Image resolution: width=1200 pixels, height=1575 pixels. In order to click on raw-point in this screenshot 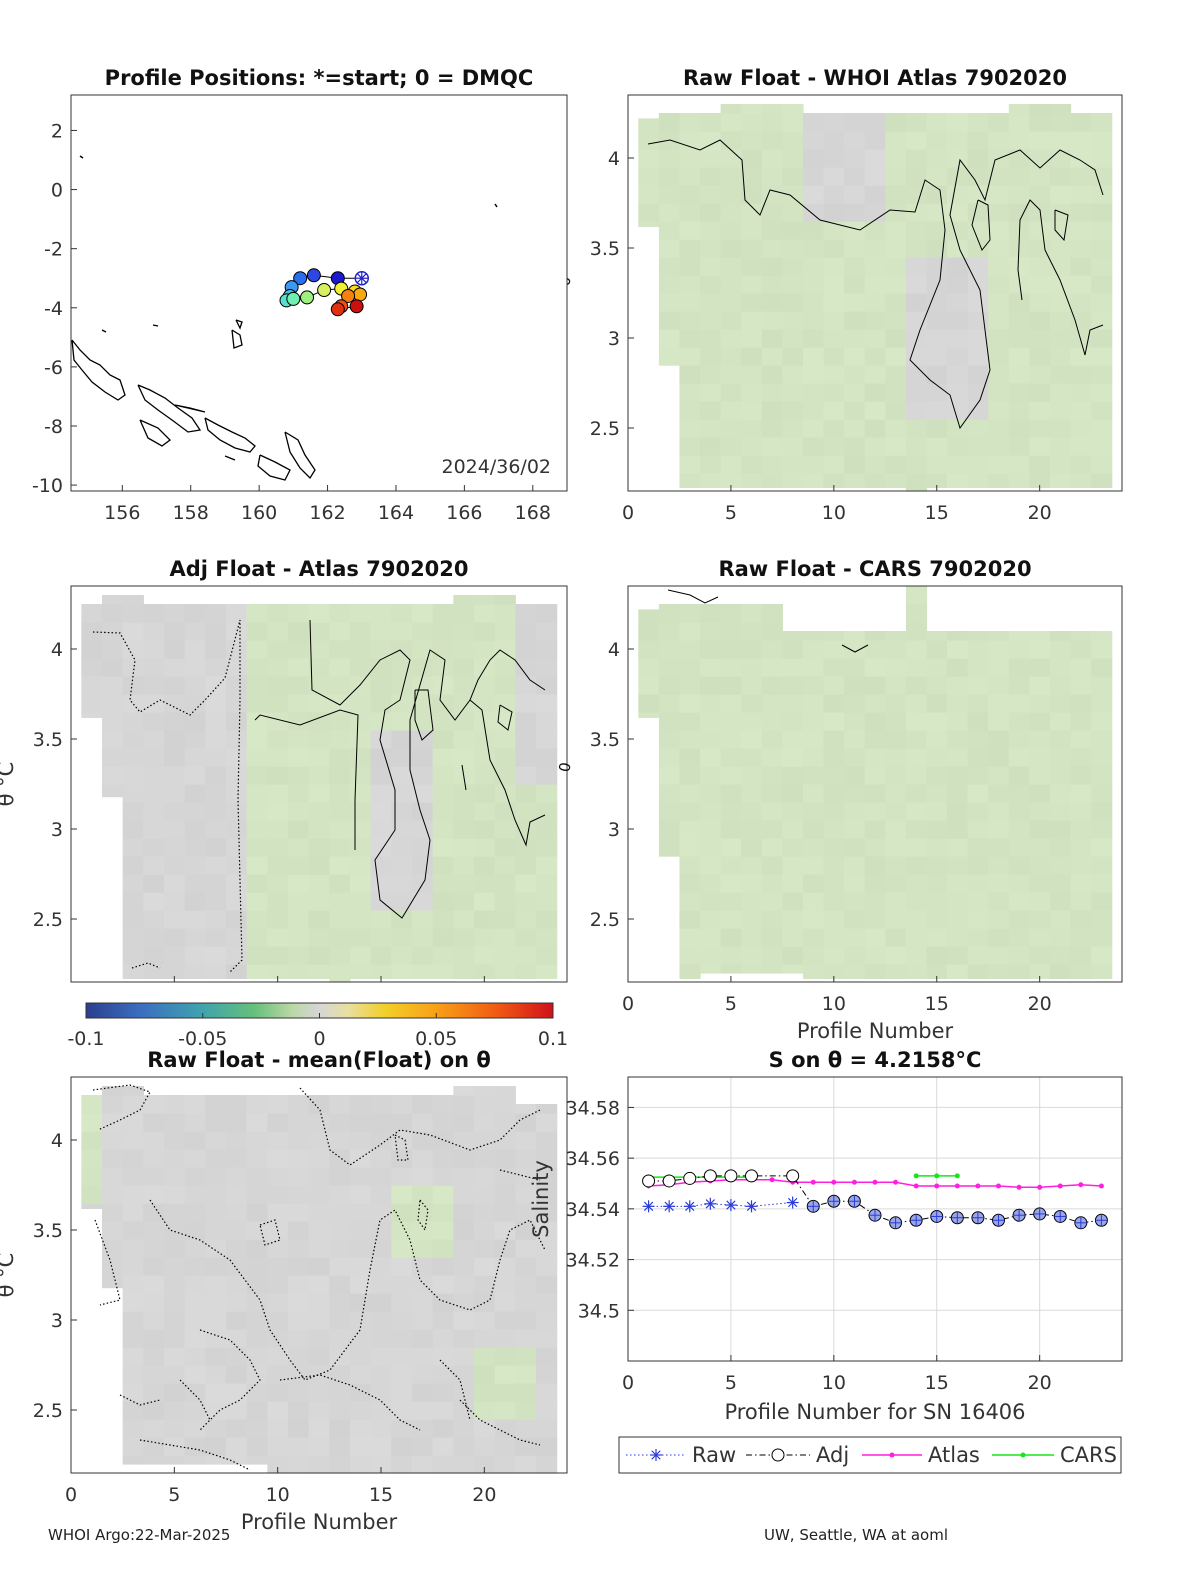, I will do `click(792, 1202)`.